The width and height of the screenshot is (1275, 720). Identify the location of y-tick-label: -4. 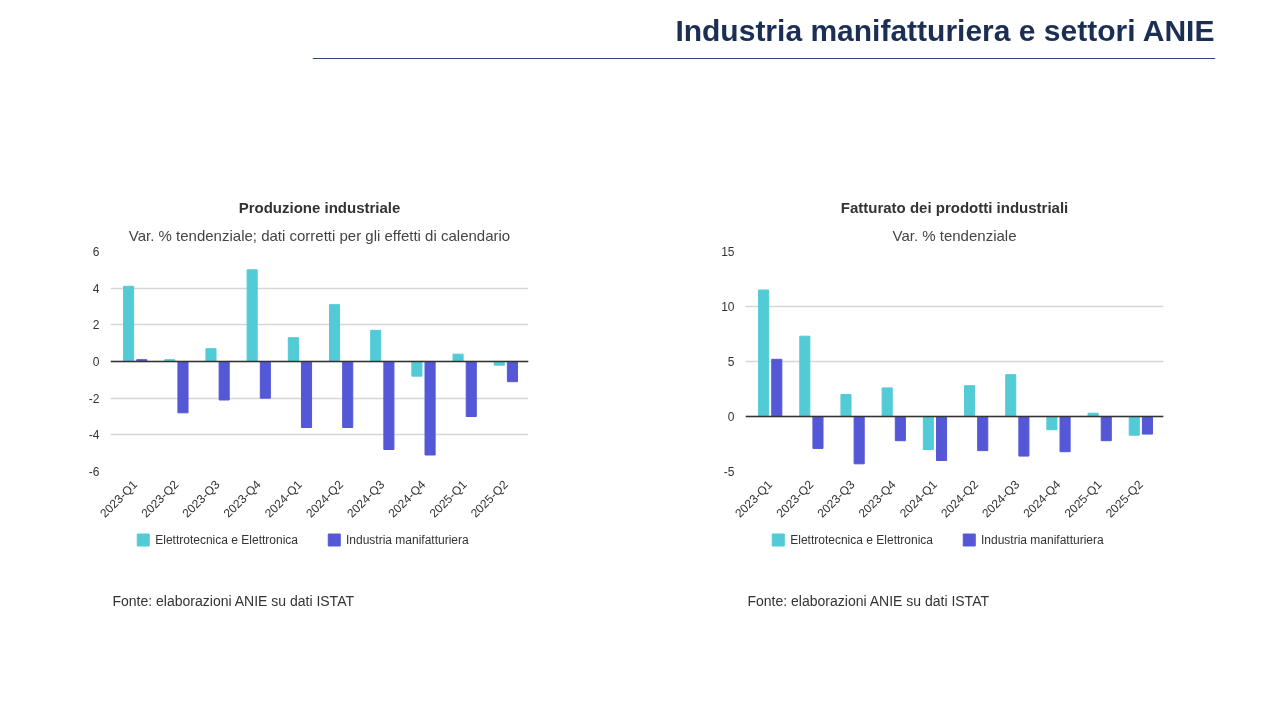
(94, 435).